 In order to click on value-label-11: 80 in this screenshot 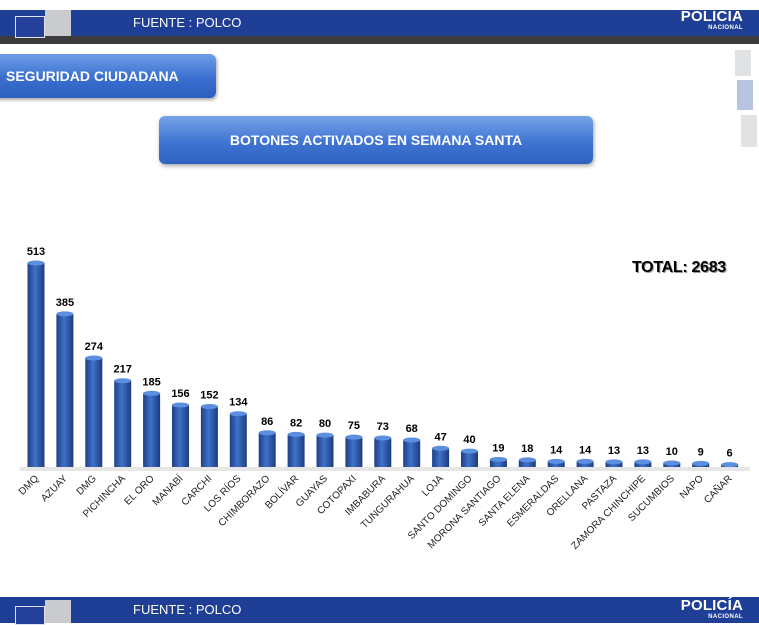, I will do `click(325, 424)`.